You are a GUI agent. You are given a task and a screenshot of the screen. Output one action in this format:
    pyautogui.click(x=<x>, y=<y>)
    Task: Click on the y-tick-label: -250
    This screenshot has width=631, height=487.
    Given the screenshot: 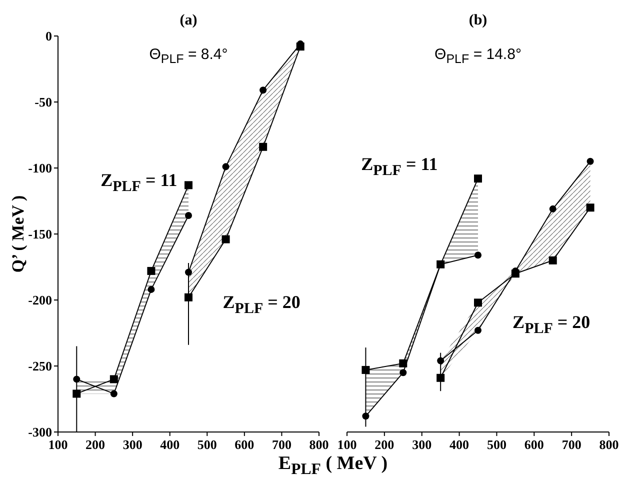 What is the action you would take?
    pyautogui.click(x=40, y=366)
    